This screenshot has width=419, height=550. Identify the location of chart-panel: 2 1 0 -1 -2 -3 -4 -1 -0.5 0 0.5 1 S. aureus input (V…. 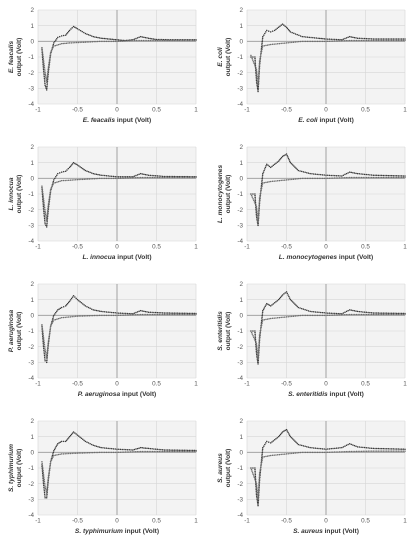
(313, 481).